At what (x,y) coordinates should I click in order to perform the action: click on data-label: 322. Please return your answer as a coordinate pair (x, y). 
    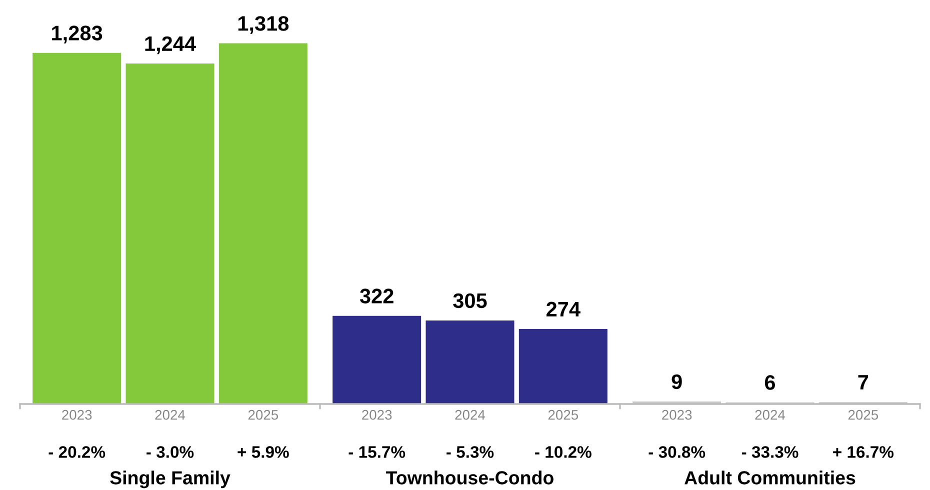
    Looking at the image, I should click on (377, 296).